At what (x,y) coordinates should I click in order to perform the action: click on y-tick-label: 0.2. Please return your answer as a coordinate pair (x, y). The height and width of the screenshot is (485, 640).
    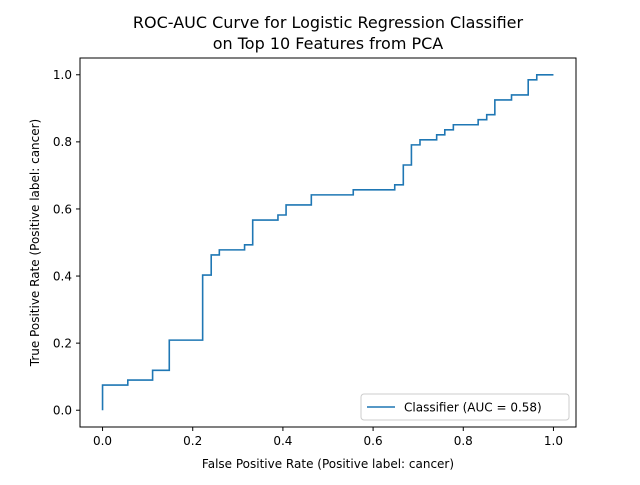
    Looking at the image, I should click on (62, 343).